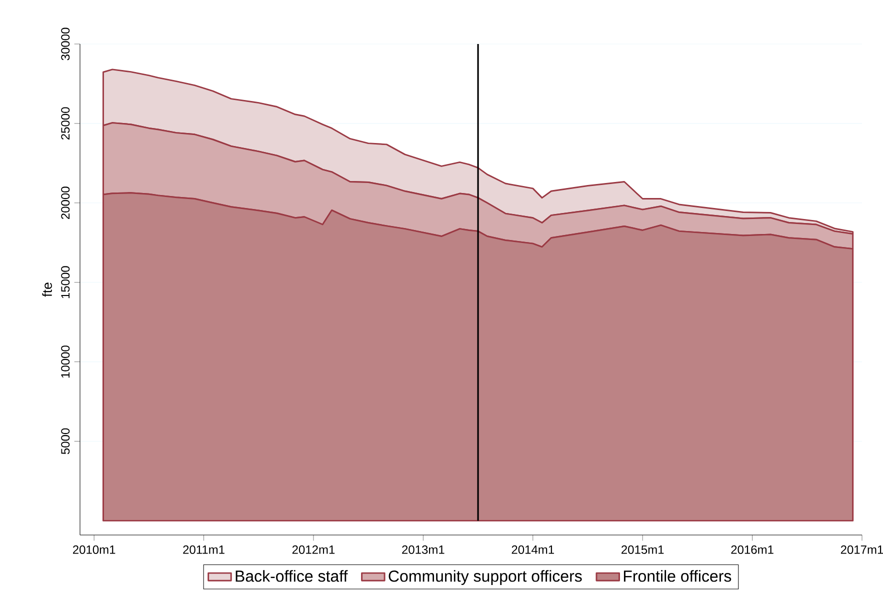 Image resolution: width=883 pixels, height=615 pixels. Describe the element at coordinates (423, 549) in the screenshot. I see `x-tick-label: 2013m1` at that location.